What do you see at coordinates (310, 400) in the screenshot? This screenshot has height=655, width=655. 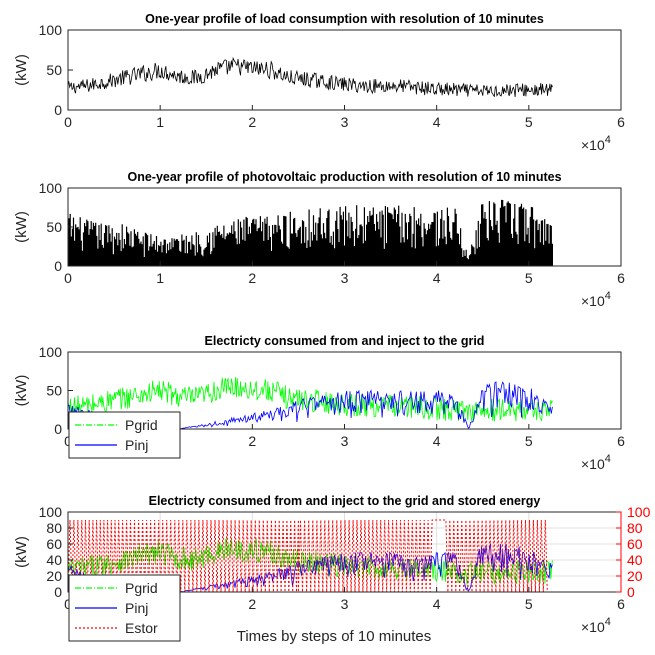 I see `pgrid-series` at bounding box center [310, 400].